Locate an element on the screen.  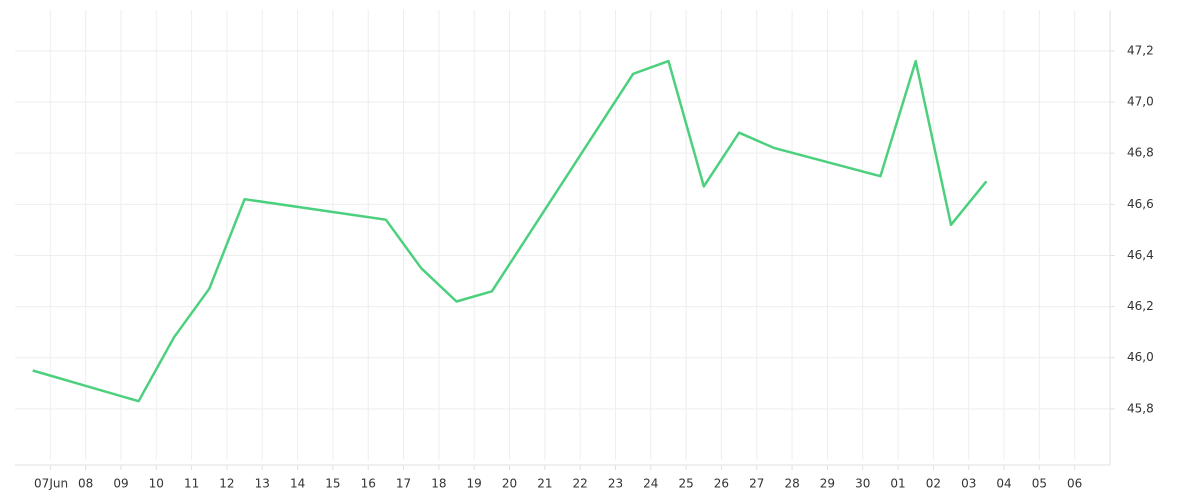
x-tick-label: 25 is located at coordinates (685, 484).